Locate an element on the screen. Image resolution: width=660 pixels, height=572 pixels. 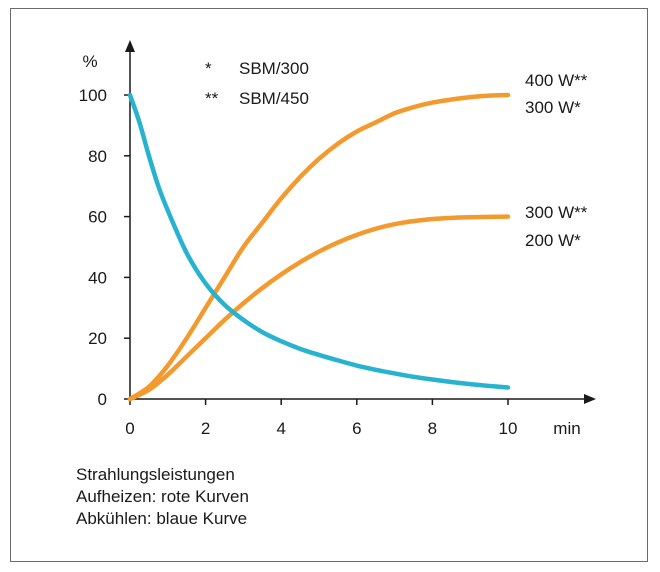
legend-label: SBM/450 is located at coordinates (274, 98).